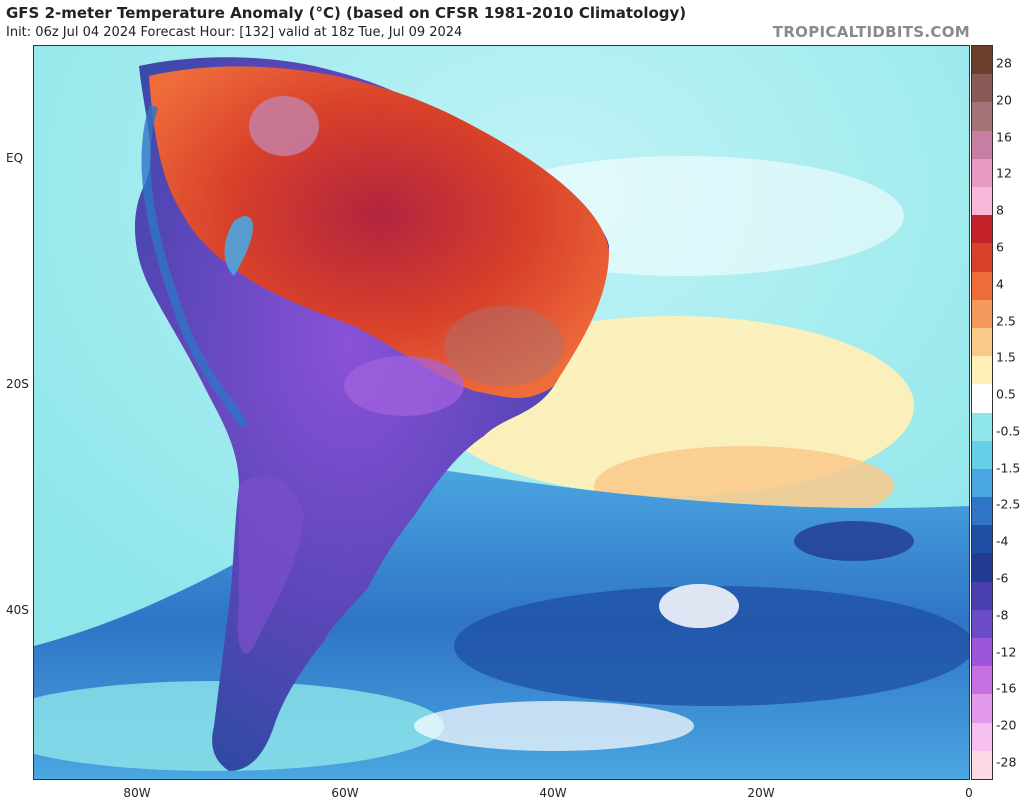 The width and height of the screenshot is (1024, 800). What do you see at coordinates (270, 565) in the screenshot?
I see `cold-core-argentina` at bounding box center [270, 565].